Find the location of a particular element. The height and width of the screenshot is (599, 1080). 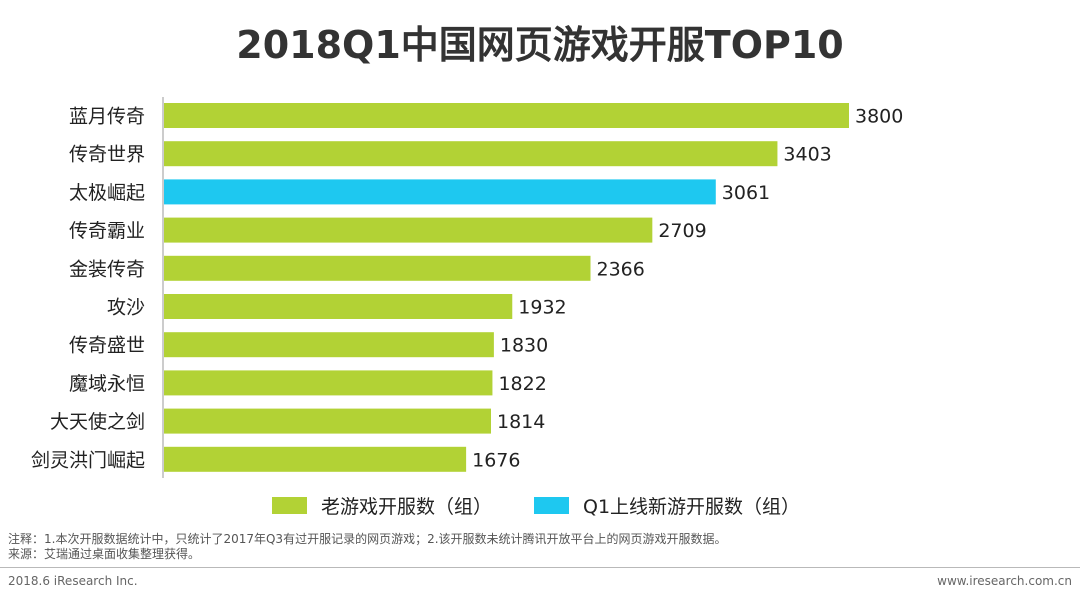

footer-copyright: 2018.6 iResearch Inc. is located at coordinates (73, 581).